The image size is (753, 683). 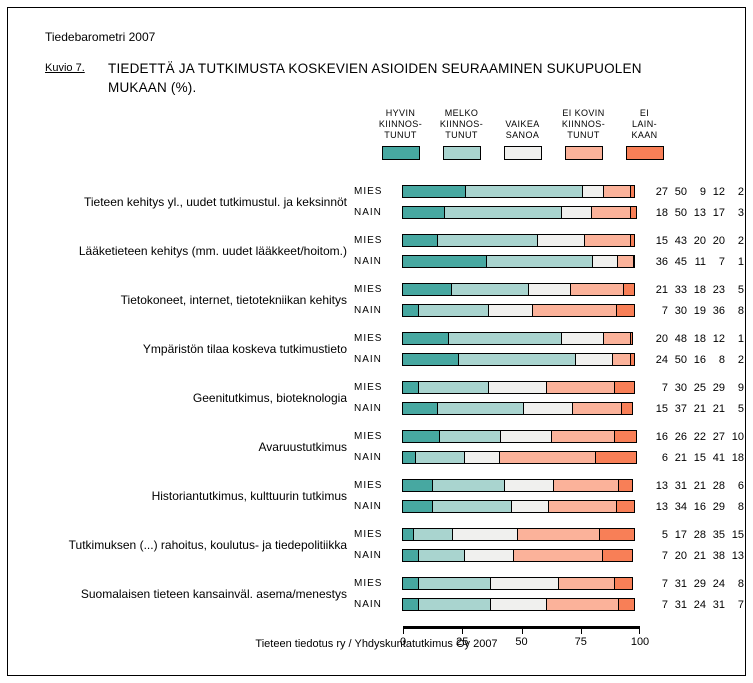 What do you see at coordinates (696, 388) in the screenshot?
I see `value-list: 7 30 25 29 9` at bounding box center [696, 388].